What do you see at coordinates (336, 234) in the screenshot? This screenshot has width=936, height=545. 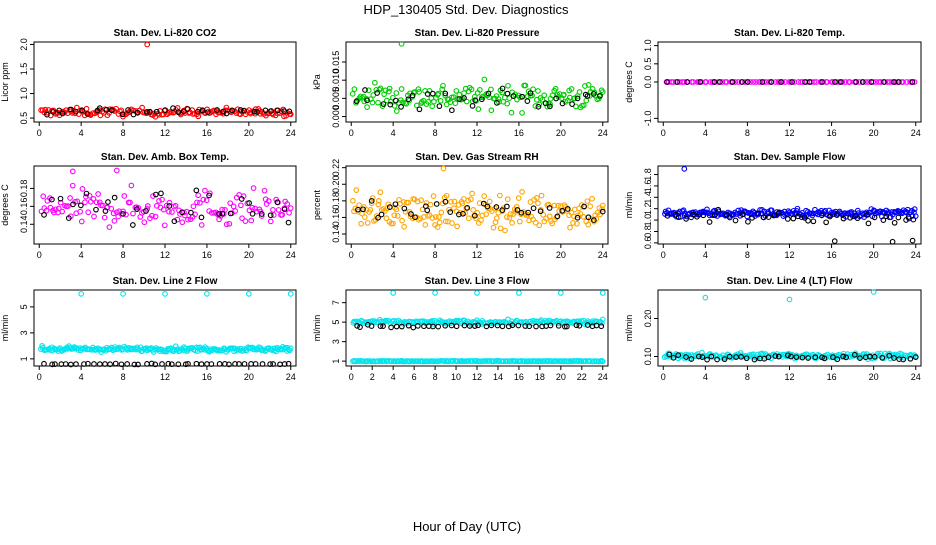 I see `y-tick-label: 0.14` at bounding box center [336, 234].